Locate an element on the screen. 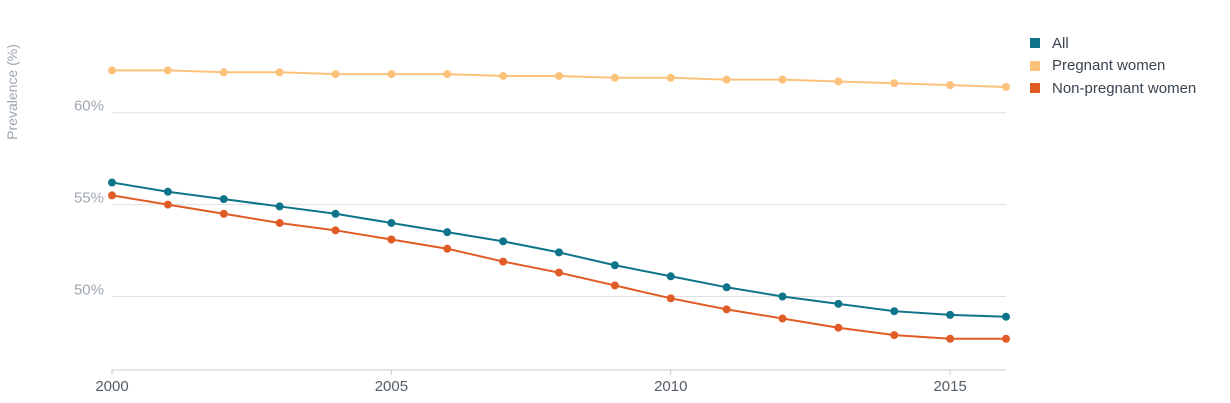  y-tick-label: 60% is located at coordinates (89, 106).